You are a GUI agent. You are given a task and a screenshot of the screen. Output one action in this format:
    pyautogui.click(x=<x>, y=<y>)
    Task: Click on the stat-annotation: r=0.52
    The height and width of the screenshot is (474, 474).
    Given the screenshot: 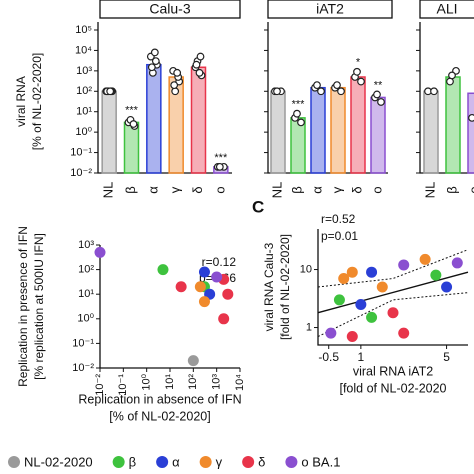 What is the action you would take?
    pyautogui.click(x=338, y=219)
    